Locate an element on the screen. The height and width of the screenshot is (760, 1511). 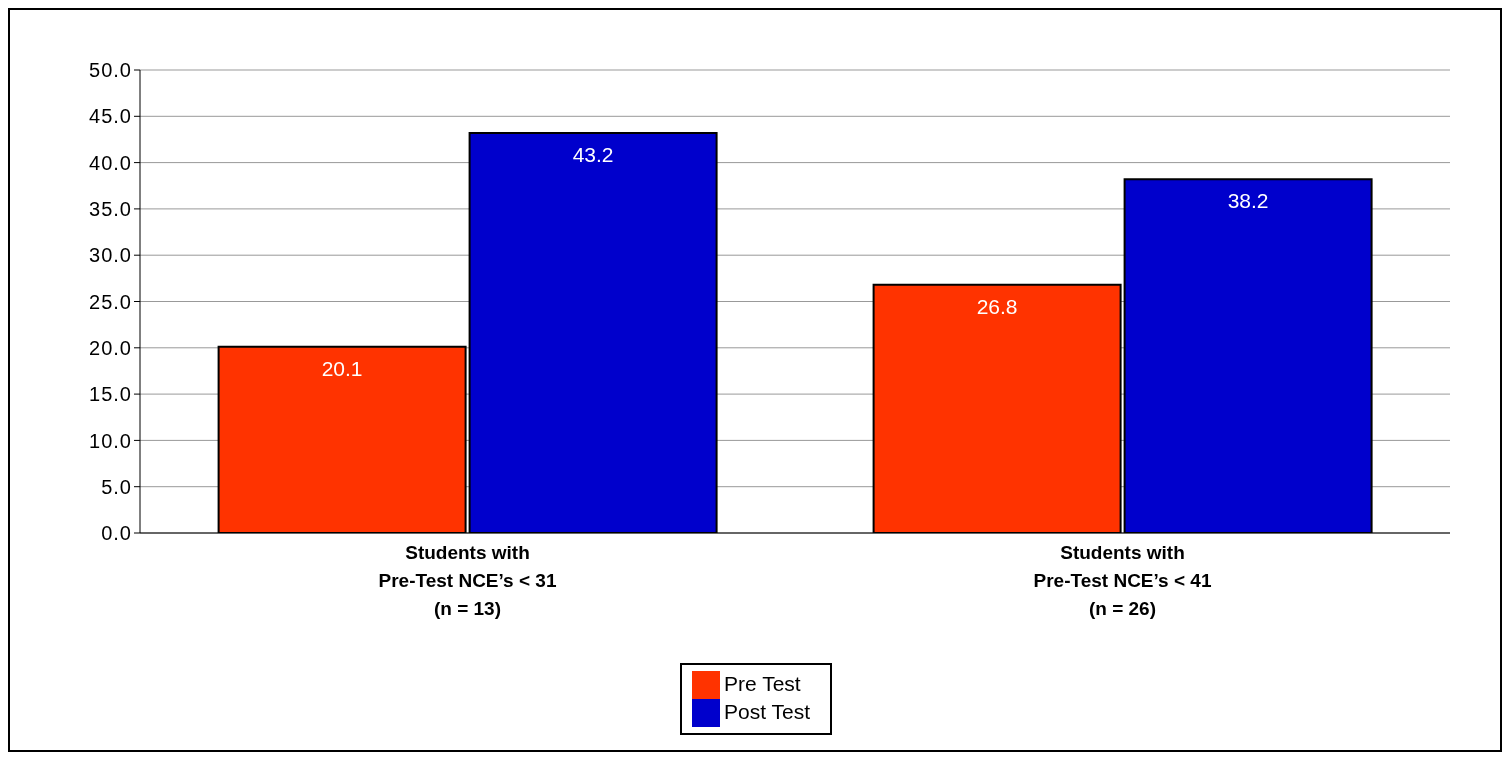
legend-label: Post Test is located at coordinates (767, 711).